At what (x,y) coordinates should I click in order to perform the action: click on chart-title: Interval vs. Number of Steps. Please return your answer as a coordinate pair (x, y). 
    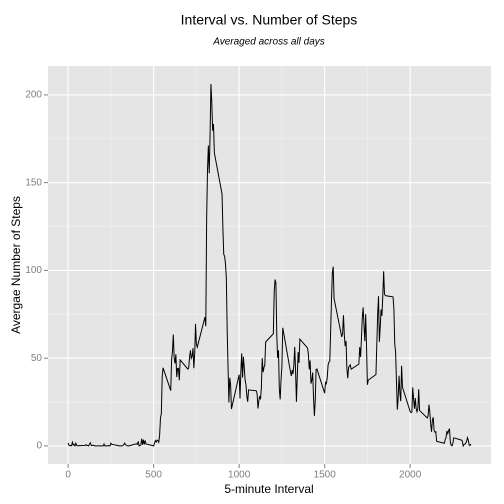
    Looking at the image, I should click on (269, 20).